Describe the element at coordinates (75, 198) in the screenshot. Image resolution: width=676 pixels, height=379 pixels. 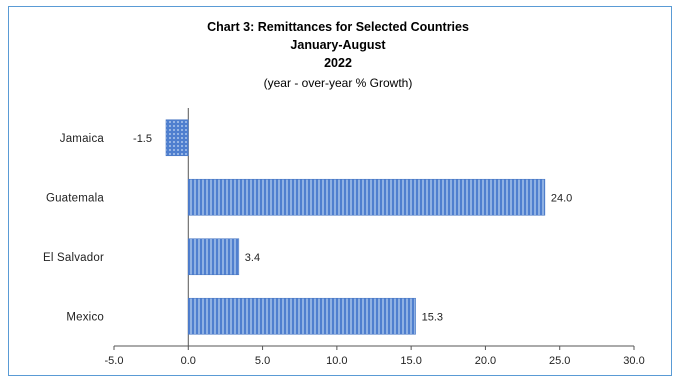
I see `category-label: Guatemala` at that location.